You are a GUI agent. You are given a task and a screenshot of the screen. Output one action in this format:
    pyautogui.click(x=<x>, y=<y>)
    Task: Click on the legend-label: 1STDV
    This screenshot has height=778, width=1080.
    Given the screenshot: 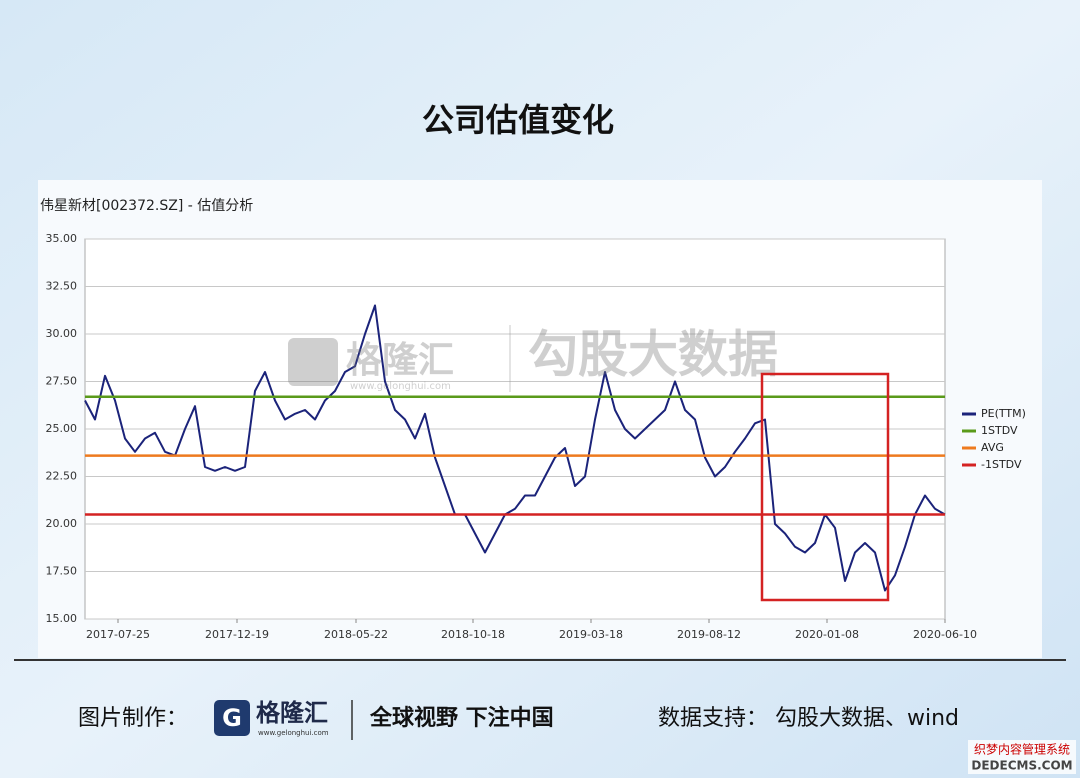 What is the action you would take?
    pyautogui.click(x=999, y=430)
    